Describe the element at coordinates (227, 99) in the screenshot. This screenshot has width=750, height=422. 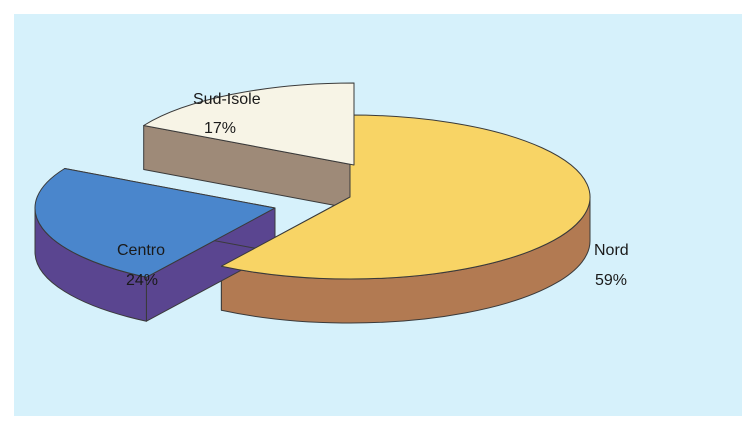
I see `slice-label-sud-isole: Sud-Isole` at that location.